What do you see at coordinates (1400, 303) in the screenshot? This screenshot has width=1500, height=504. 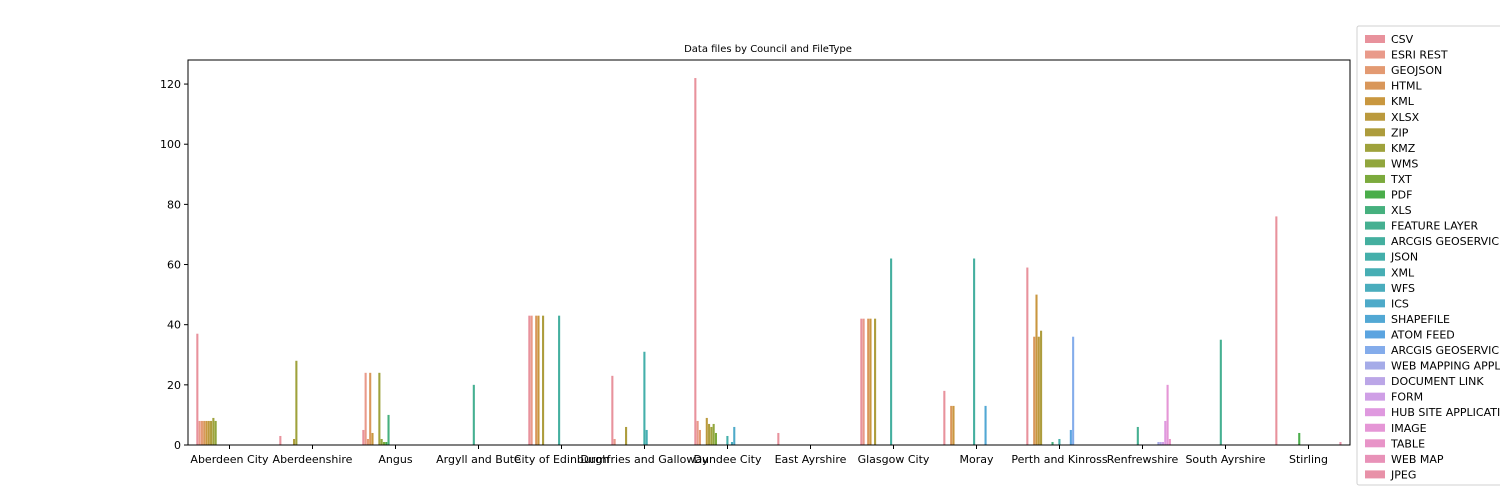 I see `legend-label: ICS` at bounding box center [1400, 303].